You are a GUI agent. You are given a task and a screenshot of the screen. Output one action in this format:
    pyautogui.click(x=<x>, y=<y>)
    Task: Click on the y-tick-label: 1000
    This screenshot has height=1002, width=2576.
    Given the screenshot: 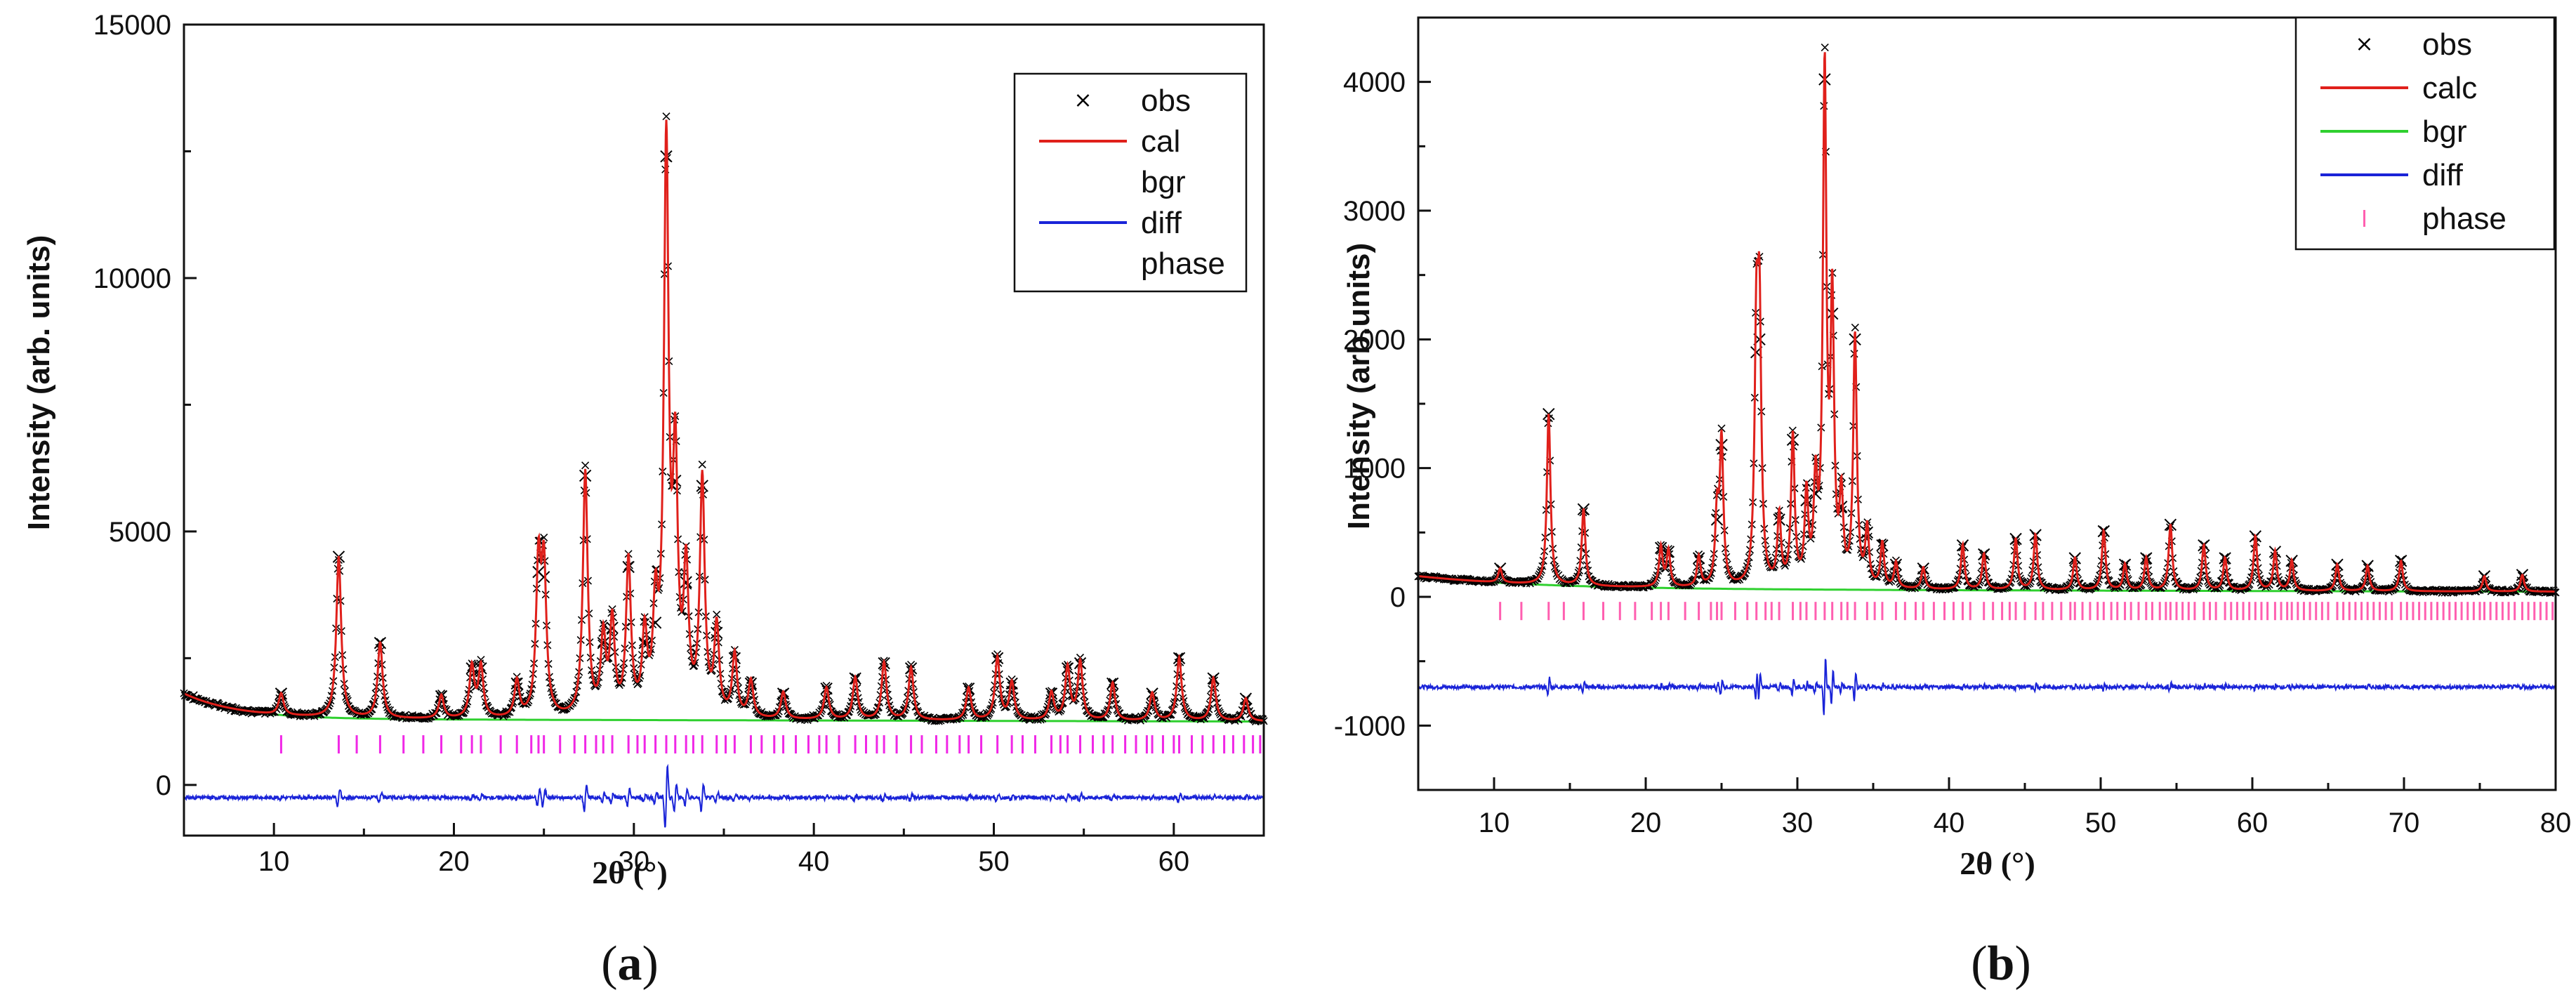 What is the action you would take?
    pyautogui.click(x=1374, y=469)
    